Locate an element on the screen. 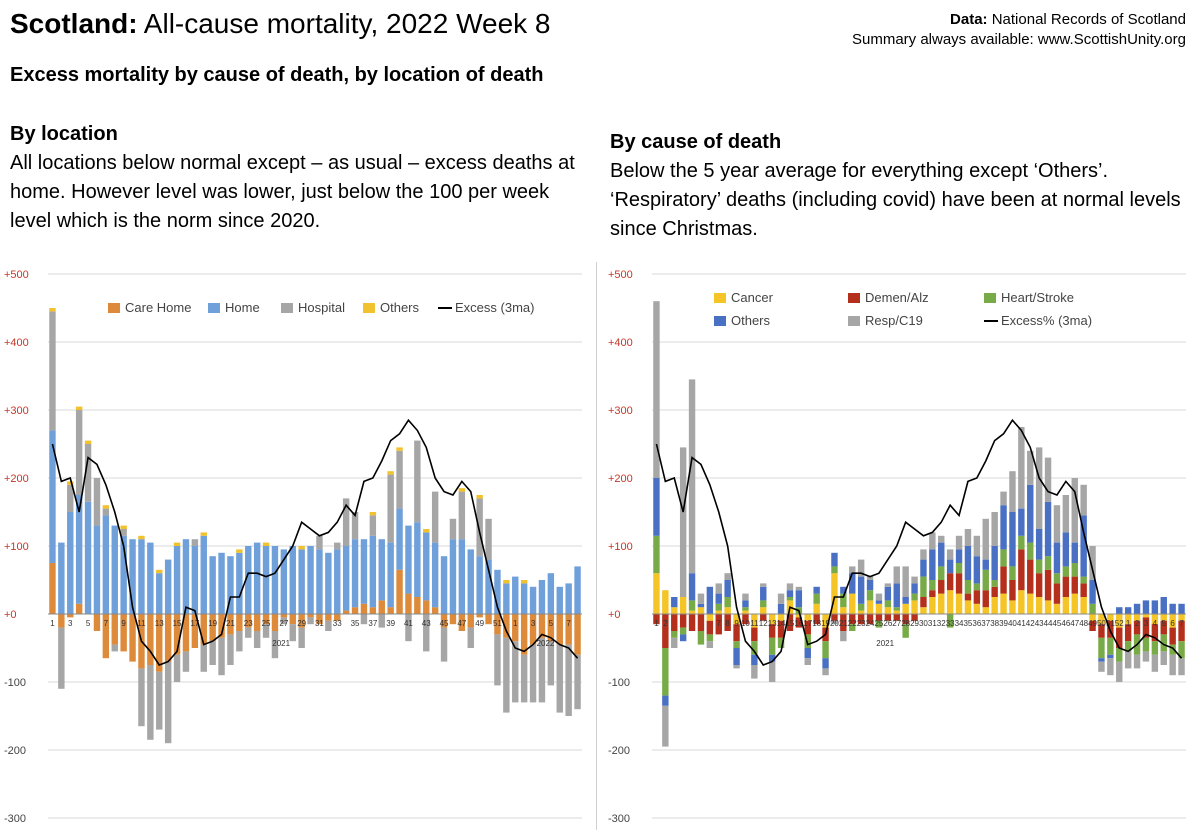 This screenshot has height=830, width=1200. location-x-tick-label: 9 is located at coordinates (123, 623).